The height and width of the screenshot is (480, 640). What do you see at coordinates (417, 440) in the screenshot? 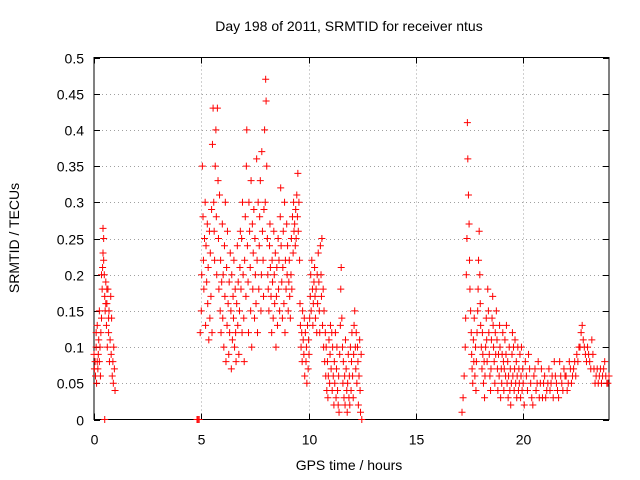
I see `x-tick-label: 15` at bounding box center [417, 440].